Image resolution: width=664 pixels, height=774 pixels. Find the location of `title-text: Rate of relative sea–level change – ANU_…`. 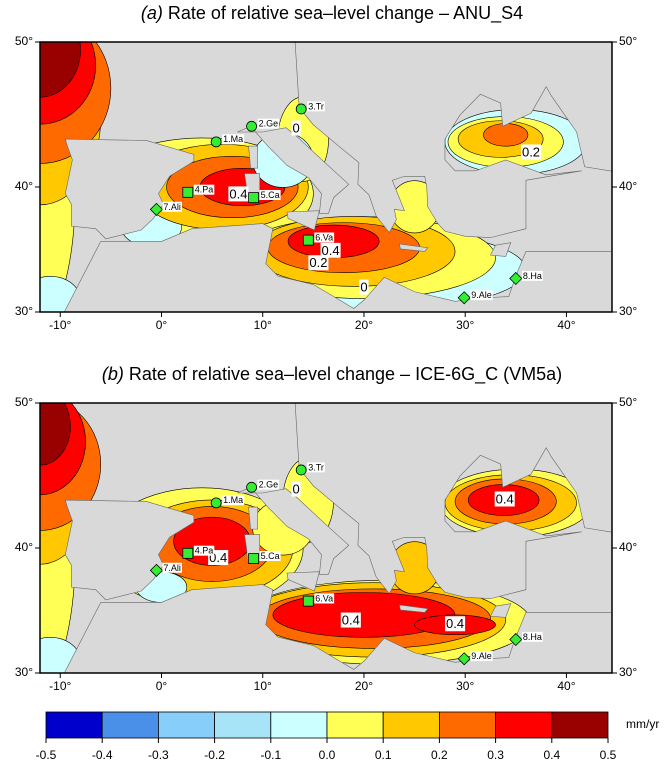

title-text: Rate of relative sea–level change – ANU_… is located at coordinates (345, 13).